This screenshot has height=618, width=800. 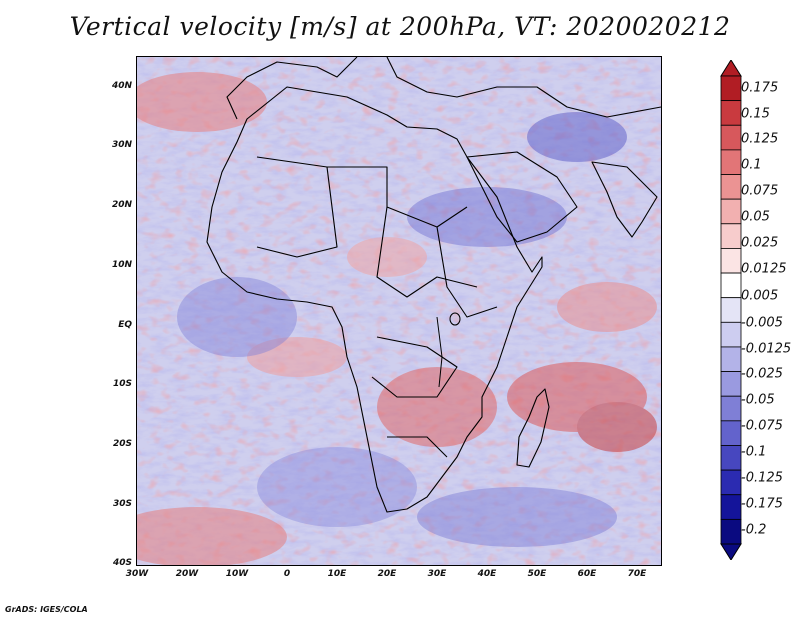 What do you see at coordinates (760, 243) in the screenshot?
I see `colorbar-label: 0.025` at bounding box center [760, 243].